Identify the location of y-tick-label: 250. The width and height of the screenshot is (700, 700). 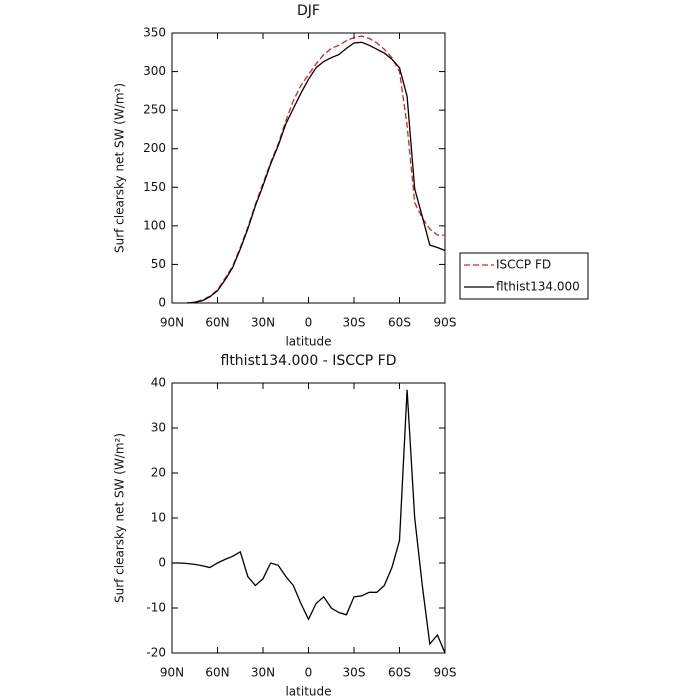
(154, 110).